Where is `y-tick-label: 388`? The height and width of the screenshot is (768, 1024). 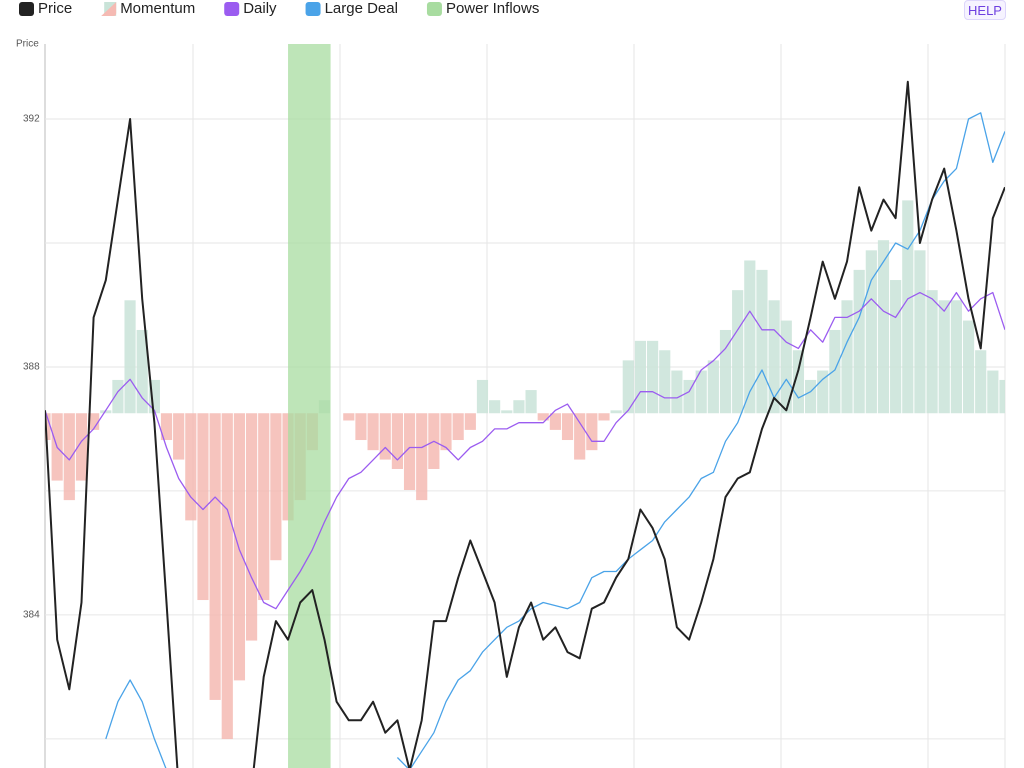
y-tick-label: 388 is located at coordinates (31, 367).